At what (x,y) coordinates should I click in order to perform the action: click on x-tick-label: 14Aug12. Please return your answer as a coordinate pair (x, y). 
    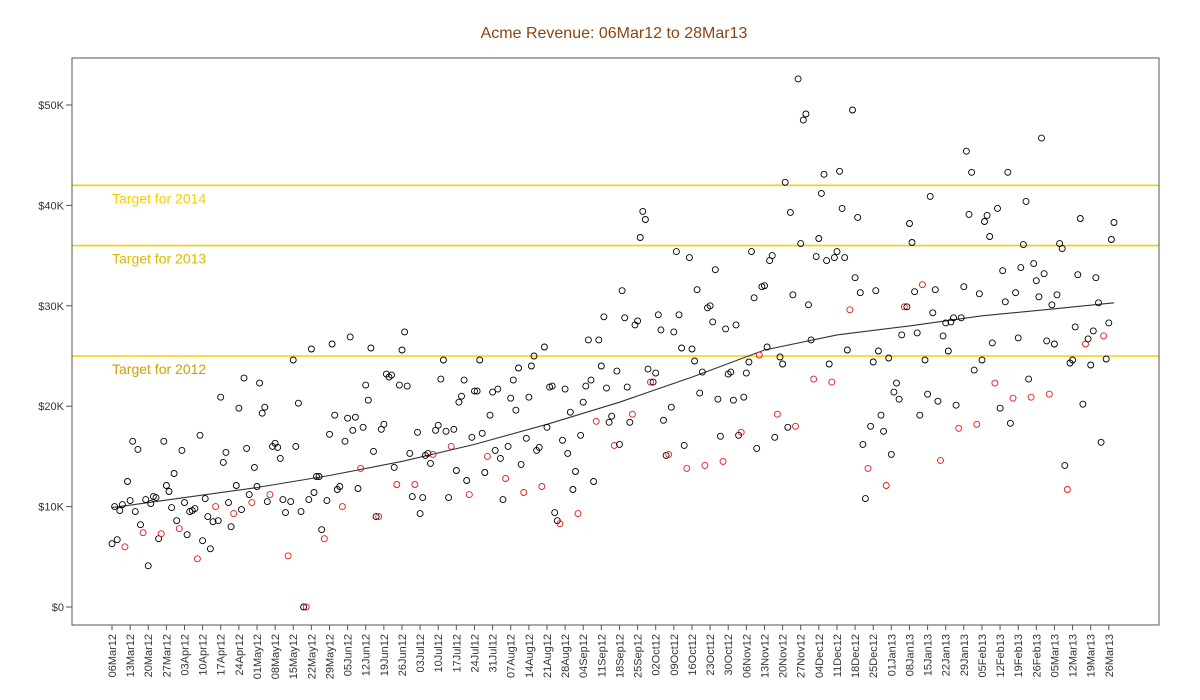
    Looking at the image, I should click on (530, 656).